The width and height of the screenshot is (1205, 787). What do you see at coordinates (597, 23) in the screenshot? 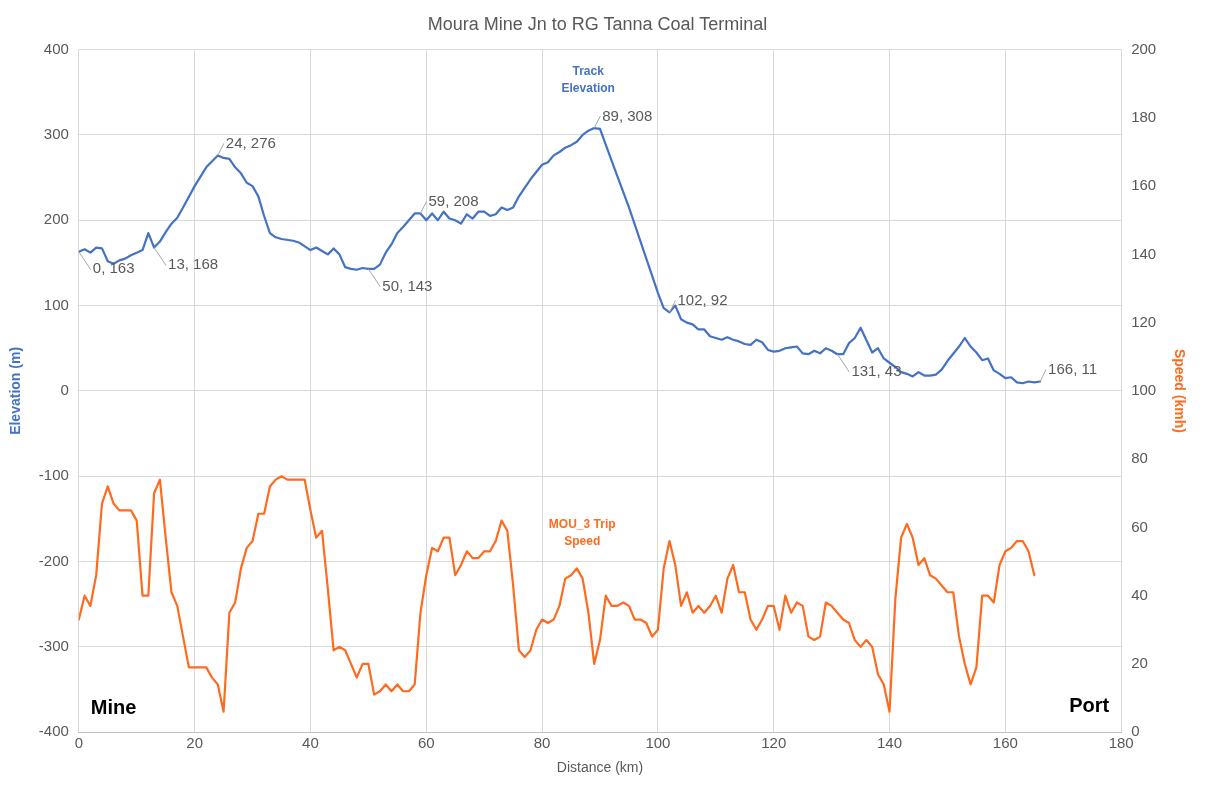
I see `chart-title: Moura Mine Jn to RG Tanna Coal Terminal` at bounding box center [597, 23].